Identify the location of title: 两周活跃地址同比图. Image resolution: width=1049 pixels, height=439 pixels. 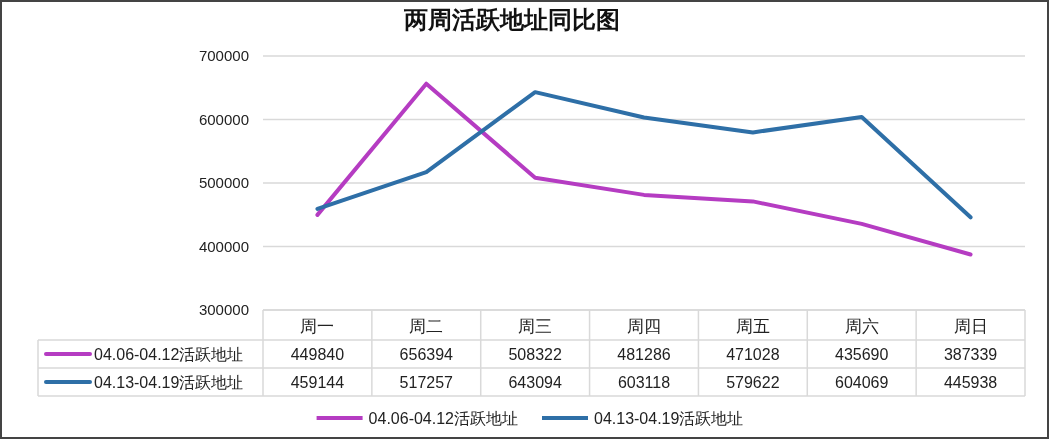
(512, 20).